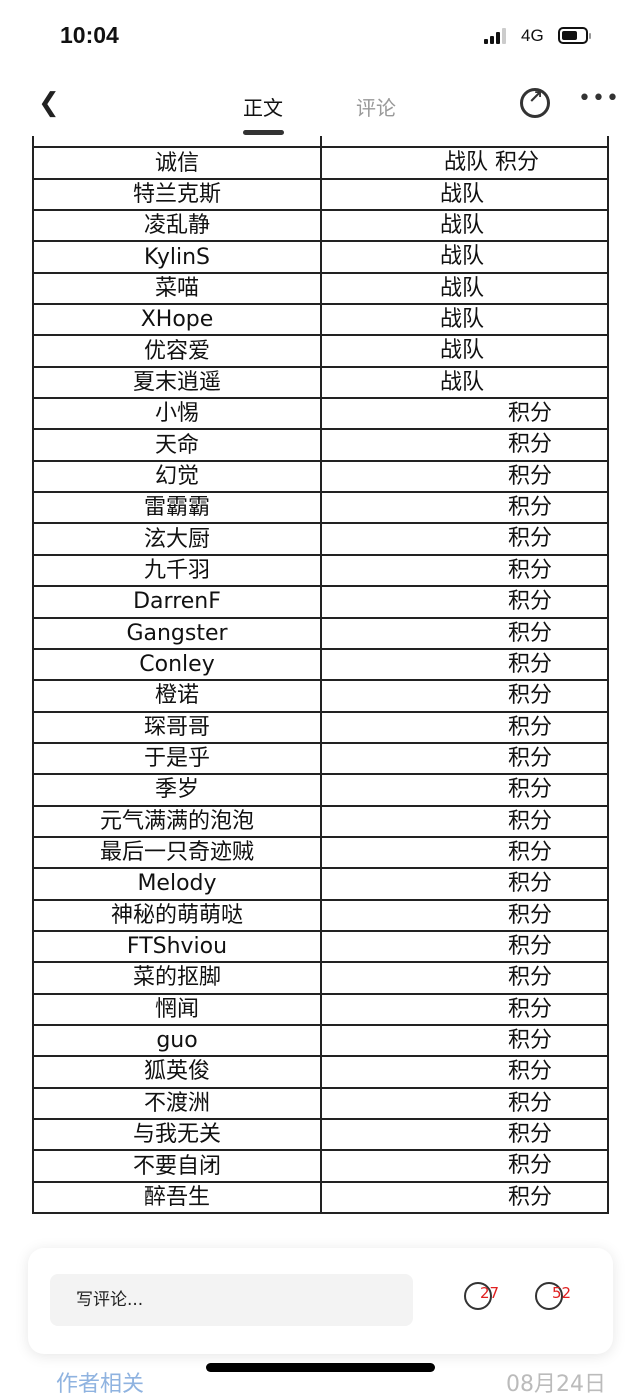  I want to click on member-role-cell: 战队 积分, so click(464, 163).